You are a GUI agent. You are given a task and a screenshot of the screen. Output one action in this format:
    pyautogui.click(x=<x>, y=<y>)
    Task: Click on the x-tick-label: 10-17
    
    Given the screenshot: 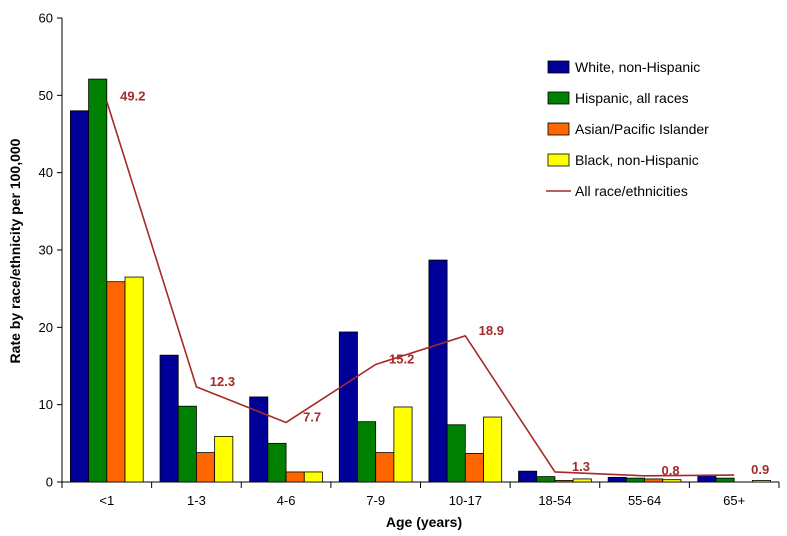 What is the action you would take?
    pyautogui.click(x=465, y=500)
    